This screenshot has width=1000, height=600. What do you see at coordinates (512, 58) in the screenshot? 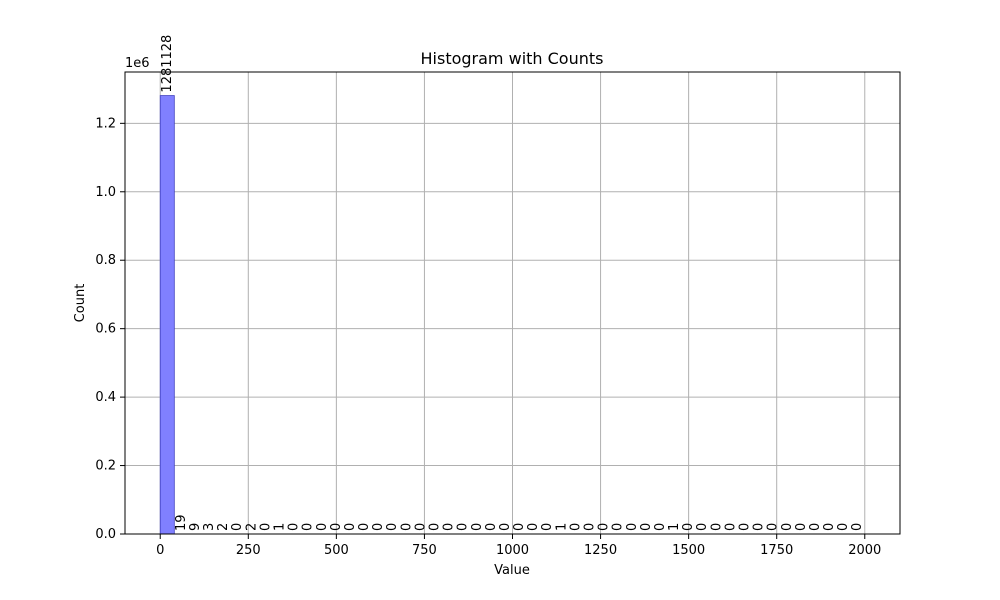
I see `chart-title: Histogram with Counts` at bounding box center [512, 58].